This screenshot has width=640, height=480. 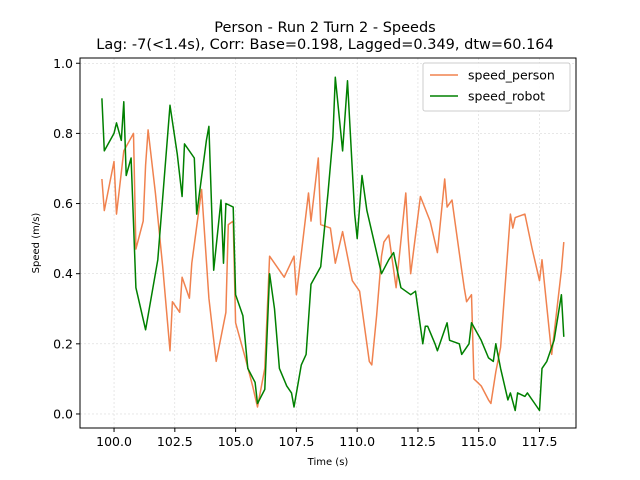 I want to click on x-tick-label: 100.0, so click(x=114, y=441).